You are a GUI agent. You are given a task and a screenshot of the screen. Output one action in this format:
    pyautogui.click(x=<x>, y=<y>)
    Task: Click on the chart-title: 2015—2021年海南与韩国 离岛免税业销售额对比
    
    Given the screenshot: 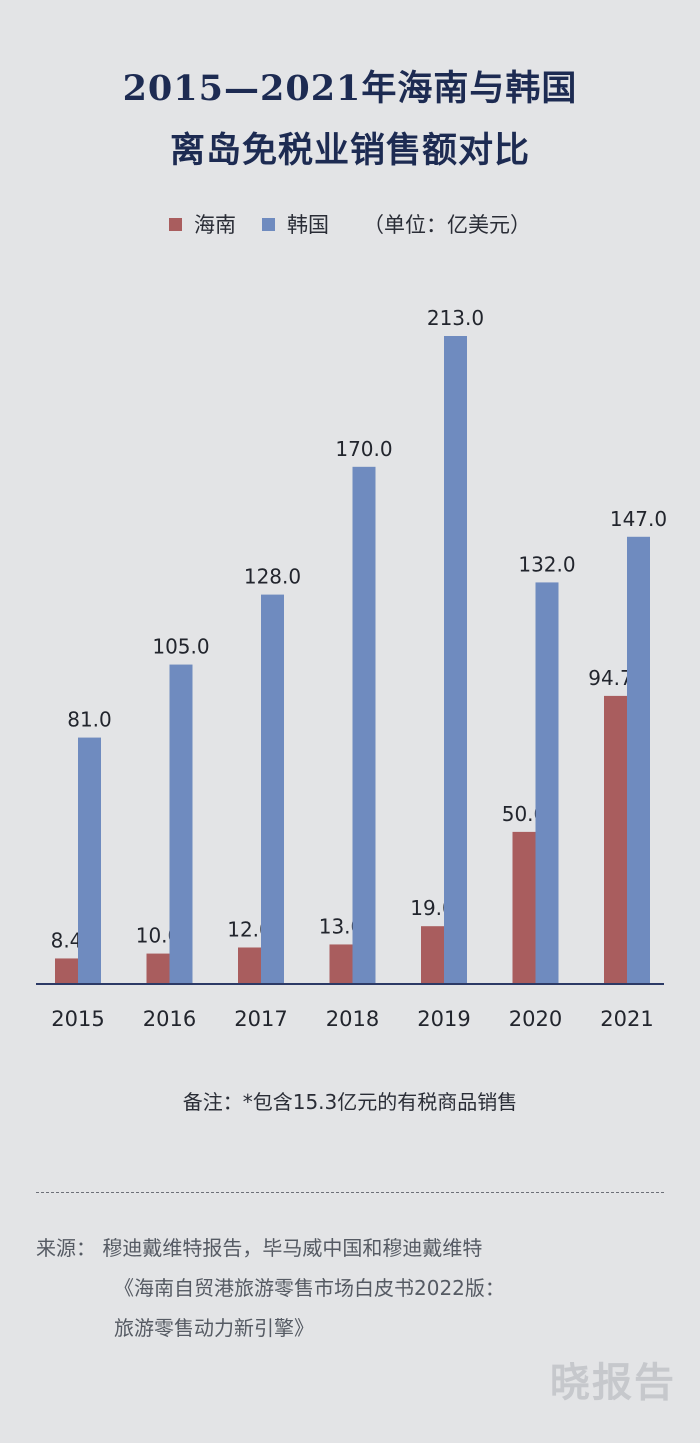 What is the action you would take?
    pyautogui.click(x=350, y=120)
    